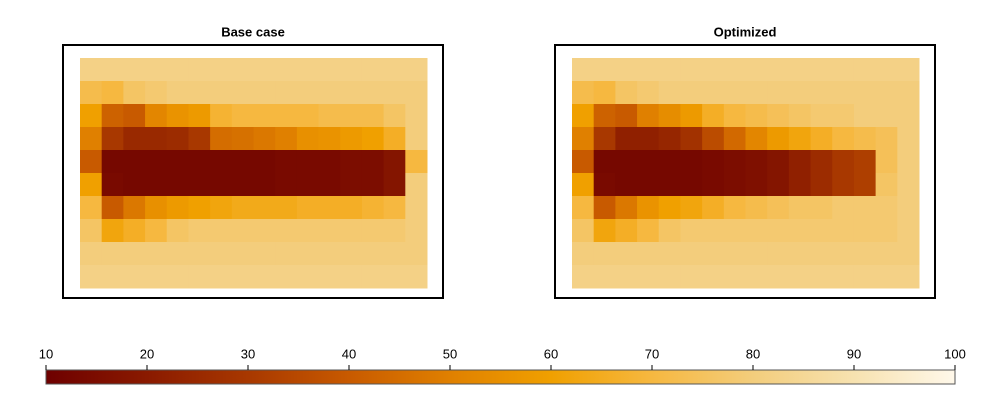 The image size is (1000, 400). Describe the element at coordinates (753, 353) in the screenshot. I see `colorbar-tick-label: 80` at that location.